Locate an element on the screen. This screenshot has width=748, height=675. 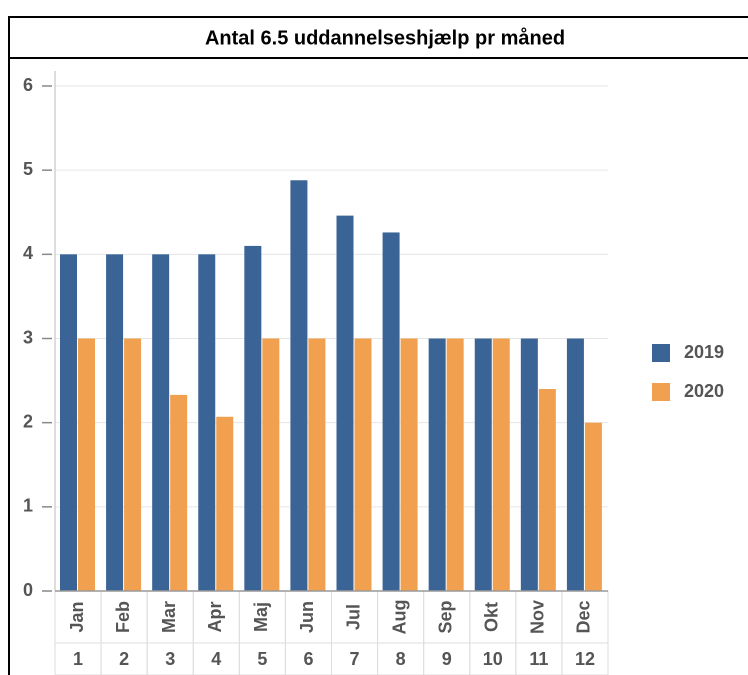
y-tick-label: 6 is located at coordinates (28, 85).